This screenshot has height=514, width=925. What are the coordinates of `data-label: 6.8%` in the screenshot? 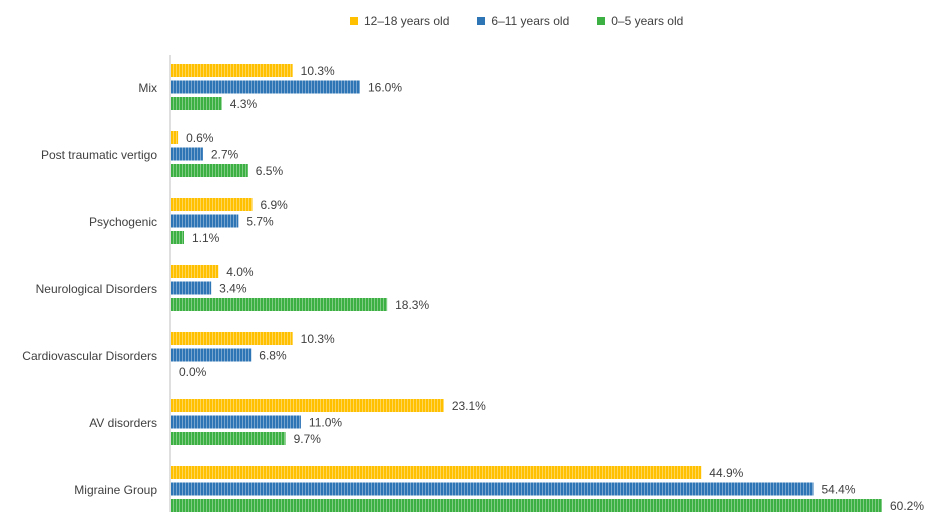 It's located at (273, 356).